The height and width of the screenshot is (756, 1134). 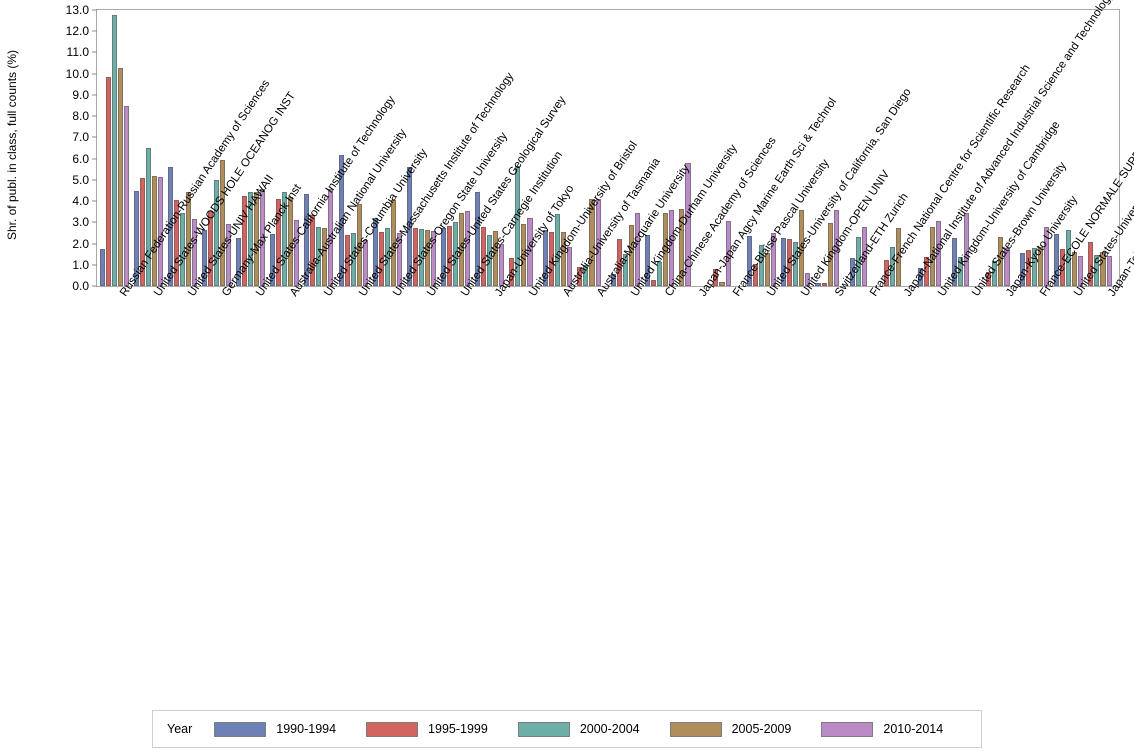 I want to click on legend-entry: 1995-1999, so click(x=427, y=729).